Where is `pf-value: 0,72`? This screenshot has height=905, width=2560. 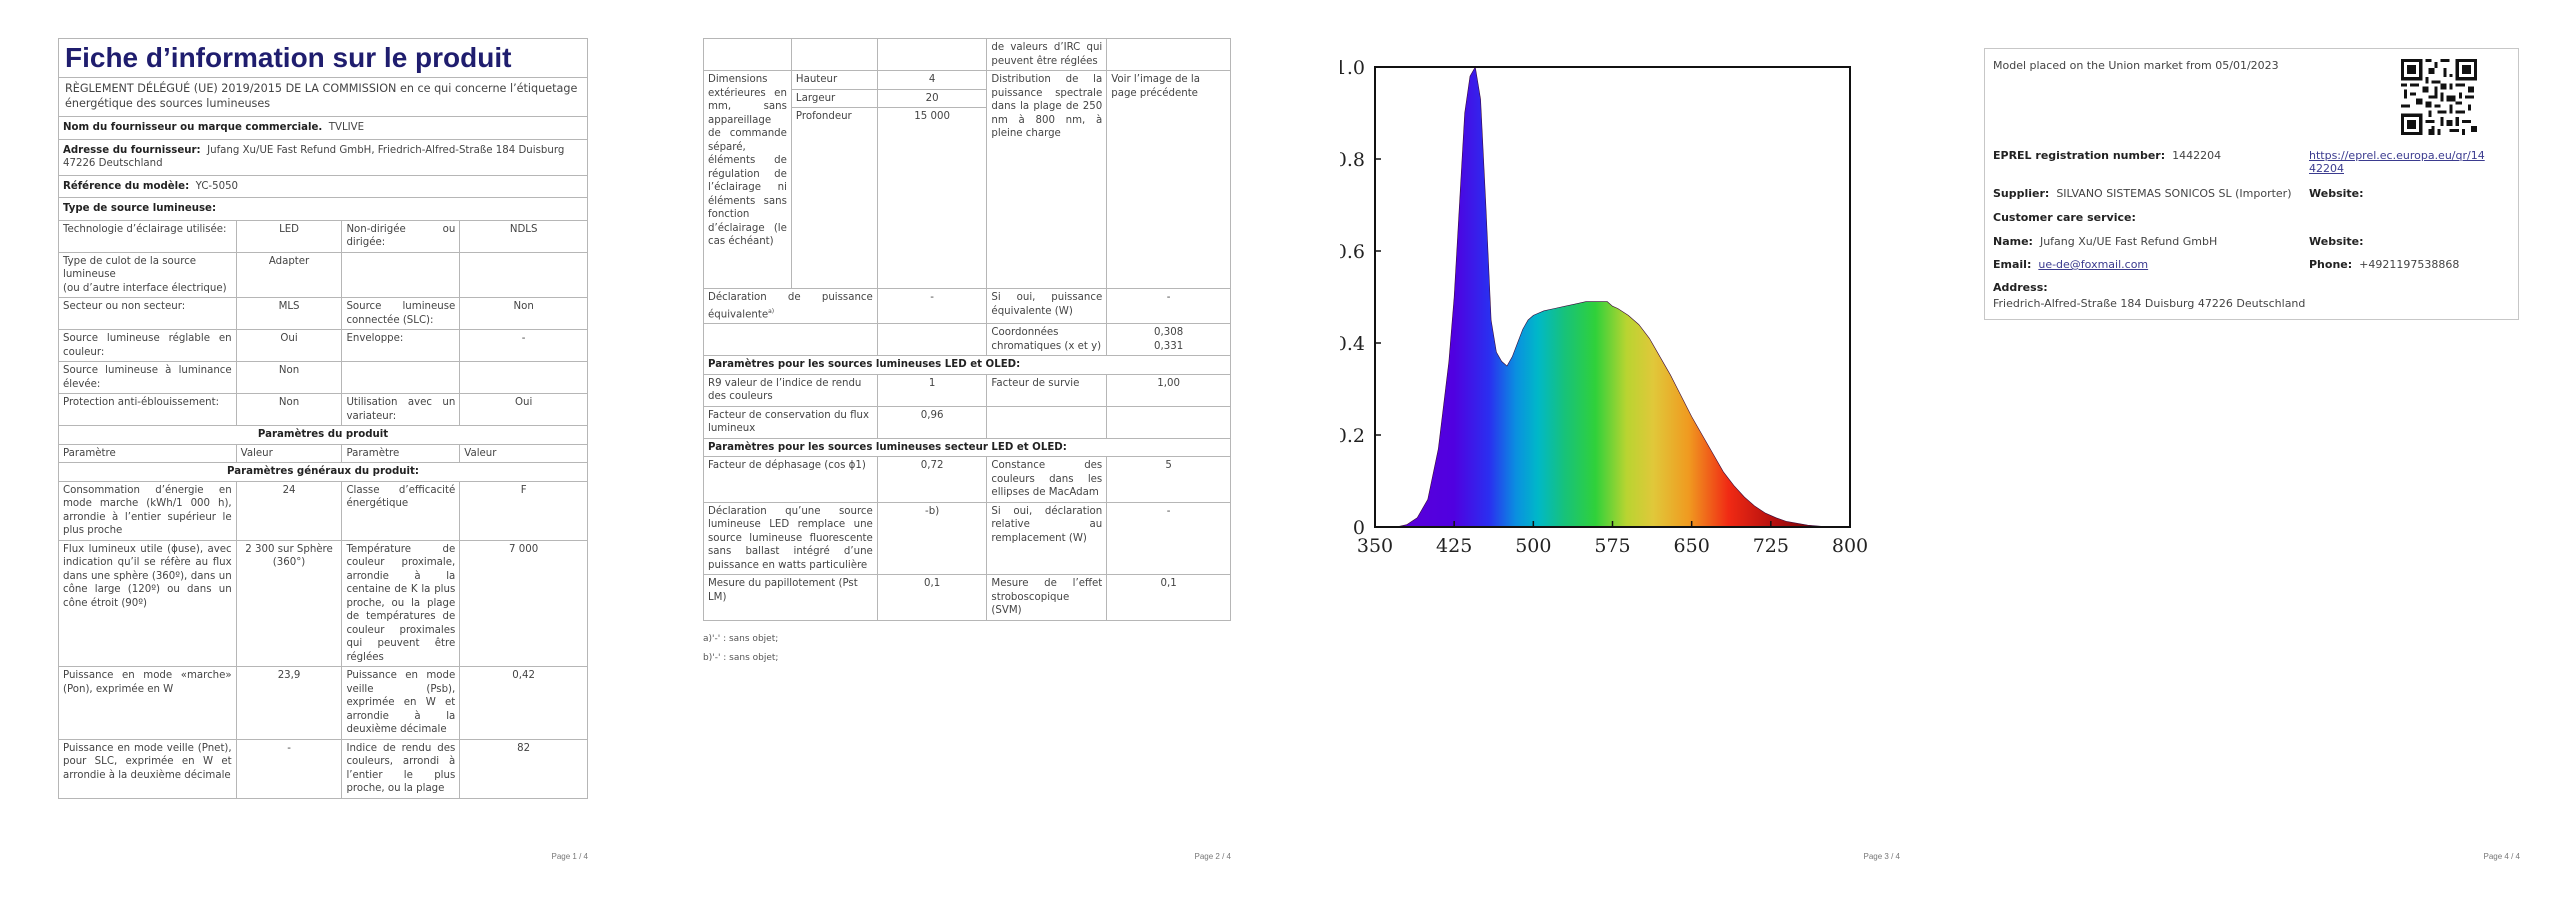
pf-value: 0,72 is located at coordinates (932, 479).